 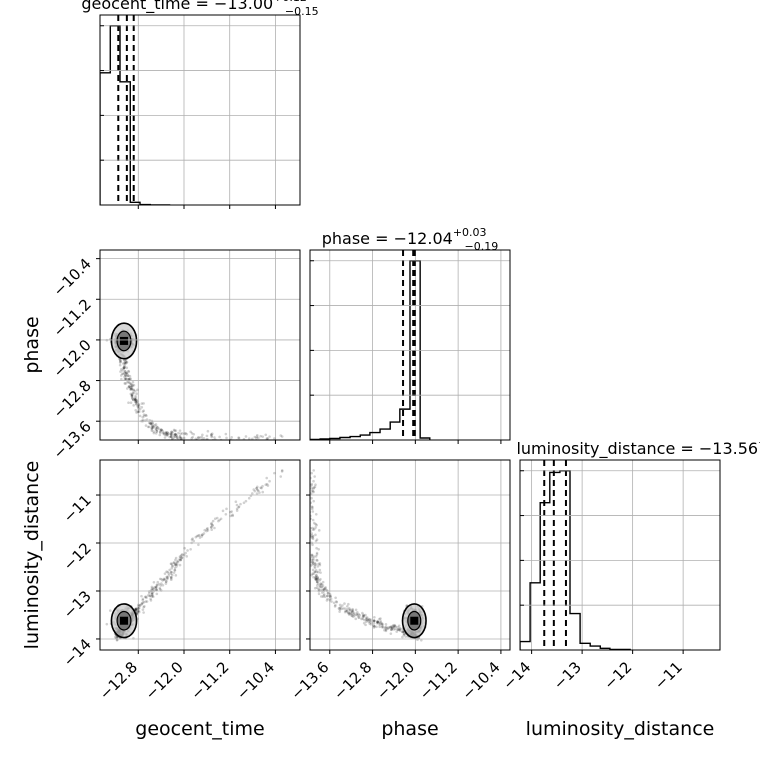 What do you see at coordinates (410, 239) in the screenshot?
I see `title-phase: phase = −12.04+0.03 −0.19` at bounding box center [410, 239].